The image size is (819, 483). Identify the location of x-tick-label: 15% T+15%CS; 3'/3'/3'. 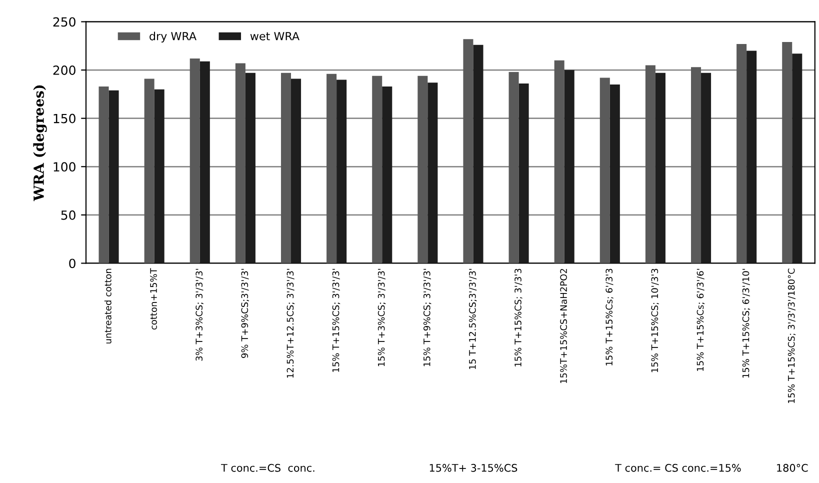
(336, 320).